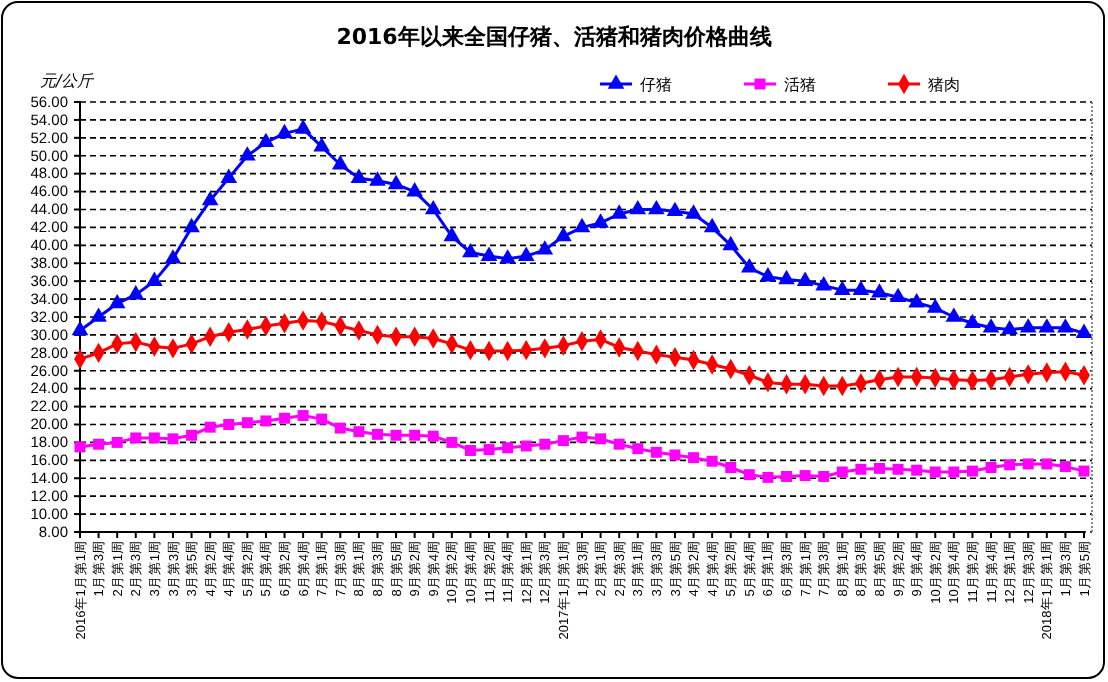  What do you see at coordinates (944, 85) in the screenshot?
I see `legend-label: 猪肉` at bounding box center [944, 85].